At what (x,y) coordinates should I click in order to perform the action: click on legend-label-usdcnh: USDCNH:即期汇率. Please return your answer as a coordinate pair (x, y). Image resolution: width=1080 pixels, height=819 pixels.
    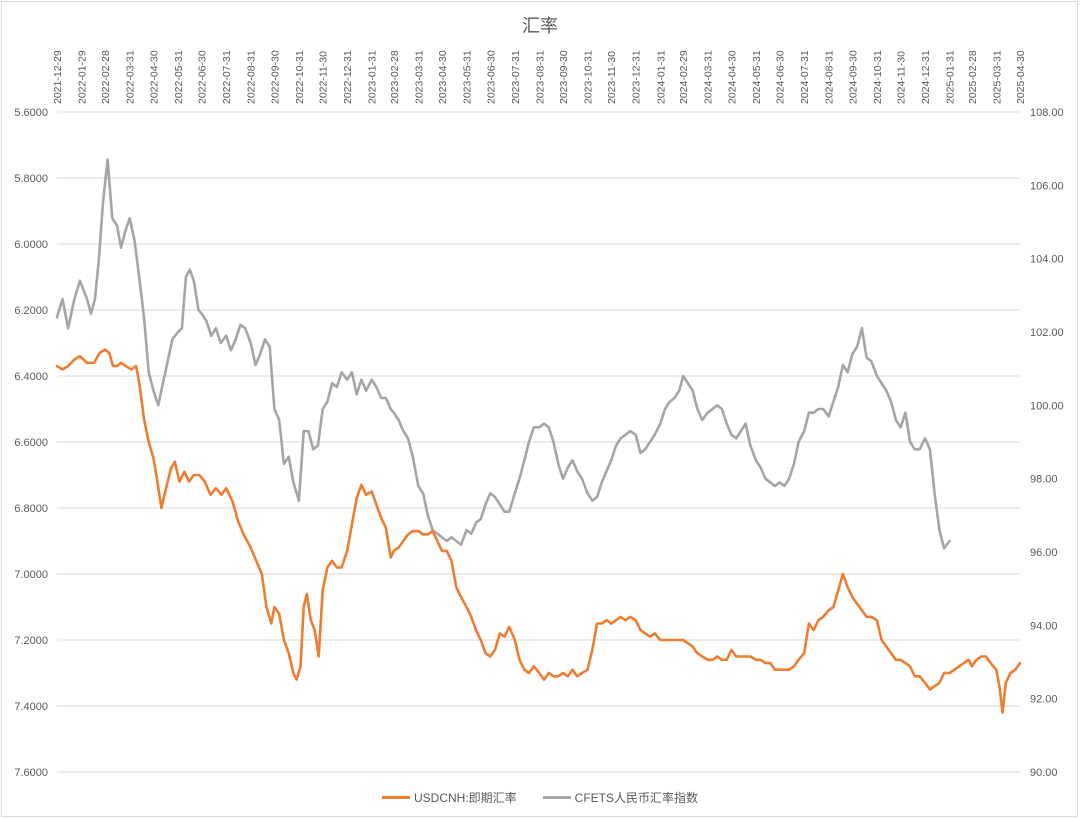
    Looking at the image, I should click on (465, 798).